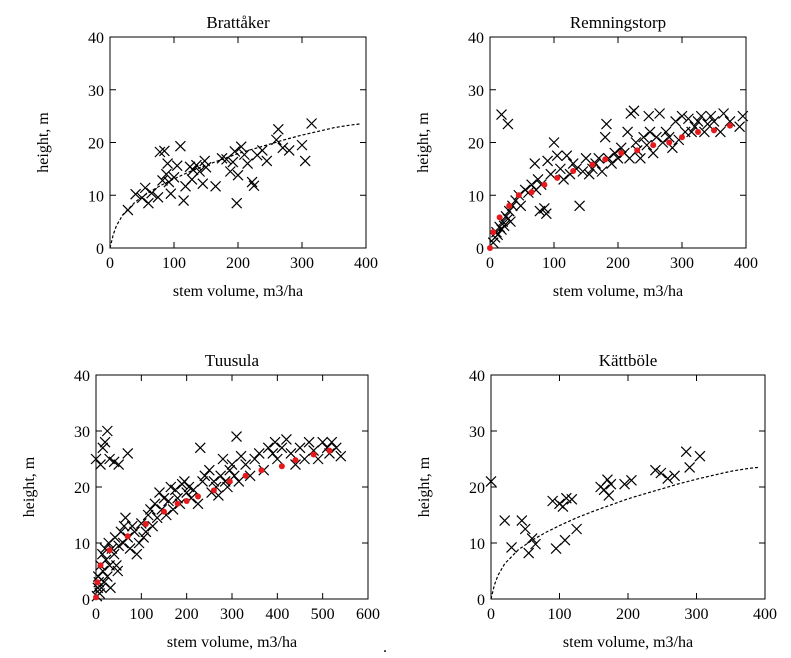  I want to click on x-tick-label: 100, so click(554, 263).